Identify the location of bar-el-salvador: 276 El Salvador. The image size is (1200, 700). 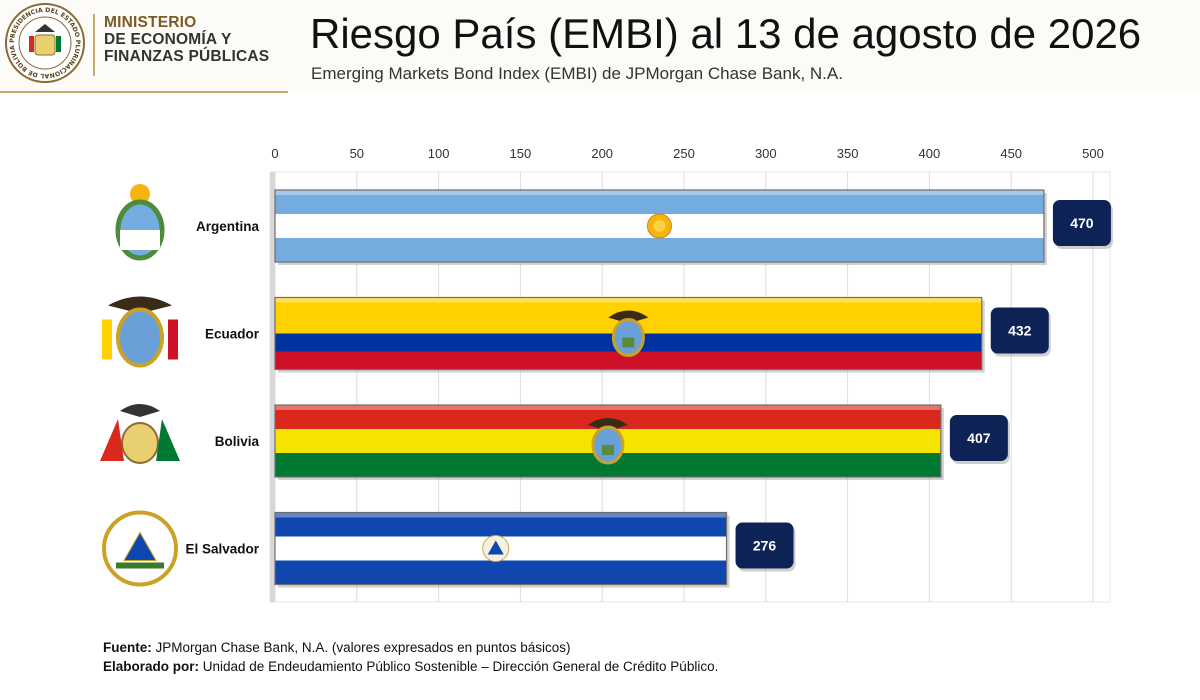
(449, 549).